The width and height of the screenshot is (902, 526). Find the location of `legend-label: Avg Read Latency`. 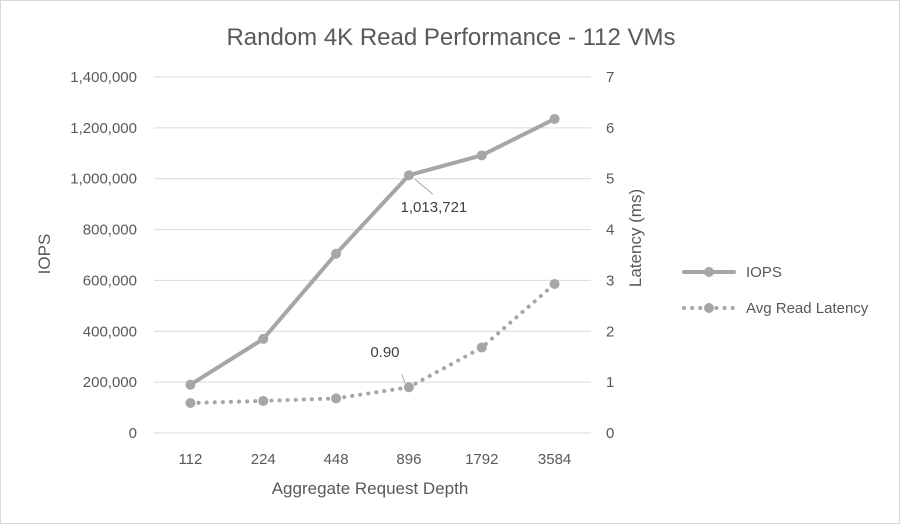

legend-label: Avg Read Latency is located at coordinates (807, 308).